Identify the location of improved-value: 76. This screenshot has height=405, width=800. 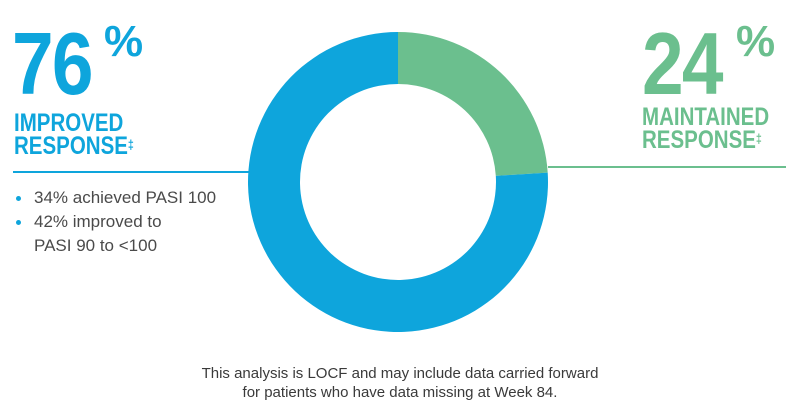
(53, 63).